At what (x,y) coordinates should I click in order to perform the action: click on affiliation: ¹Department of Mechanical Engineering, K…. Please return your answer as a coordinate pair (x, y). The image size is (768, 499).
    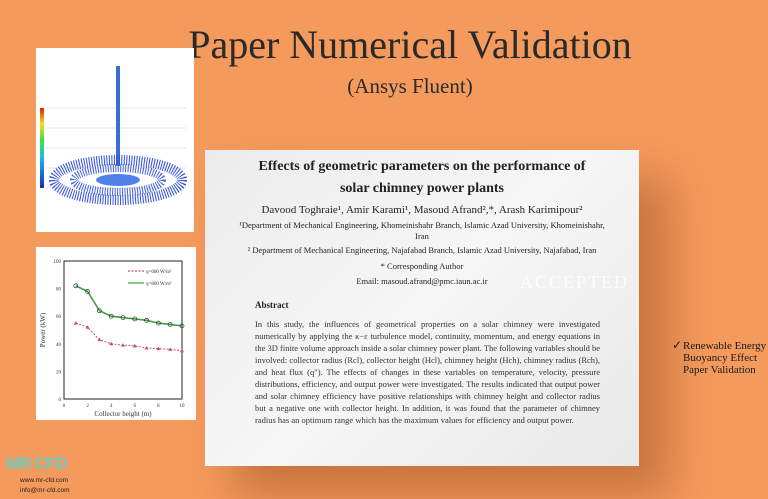
    Looking at the image, I should click on (422, 230).